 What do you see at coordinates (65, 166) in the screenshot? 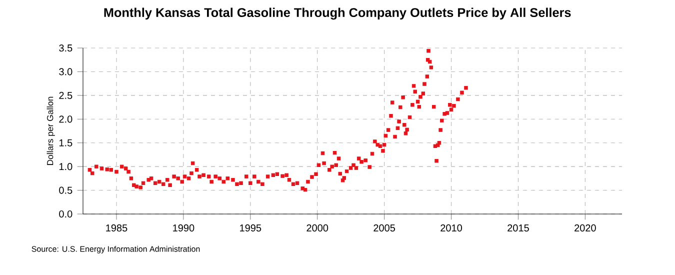
I see `y-tick-label: 1.0` at bounding box center [65, 166].